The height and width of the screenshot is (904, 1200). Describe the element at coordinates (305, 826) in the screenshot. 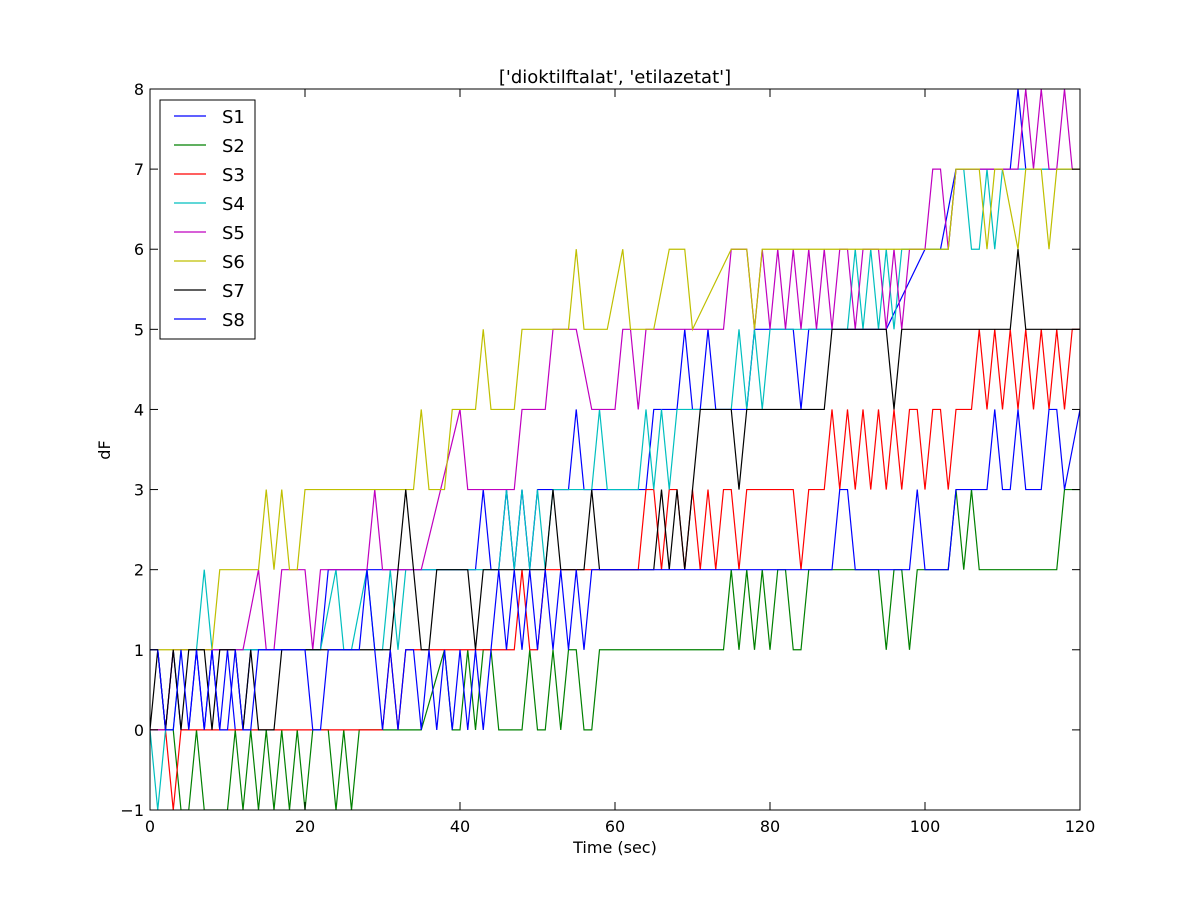

I see `x-tick-label: 20` at that location.